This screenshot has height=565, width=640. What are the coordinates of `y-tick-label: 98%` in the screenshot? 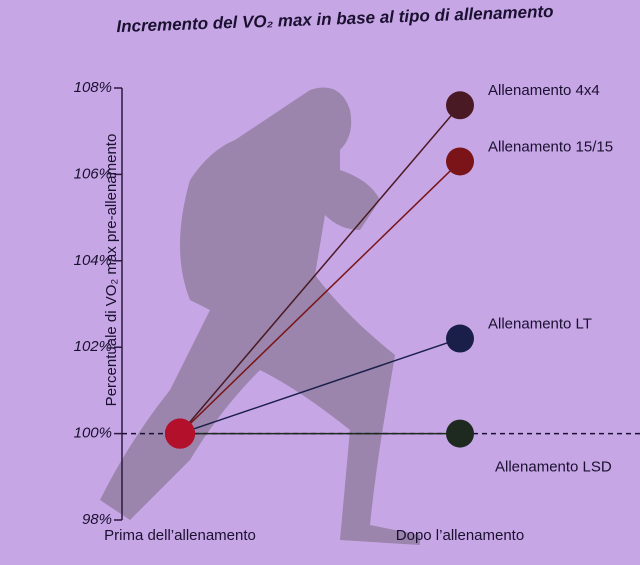 It's located at (97, 519).